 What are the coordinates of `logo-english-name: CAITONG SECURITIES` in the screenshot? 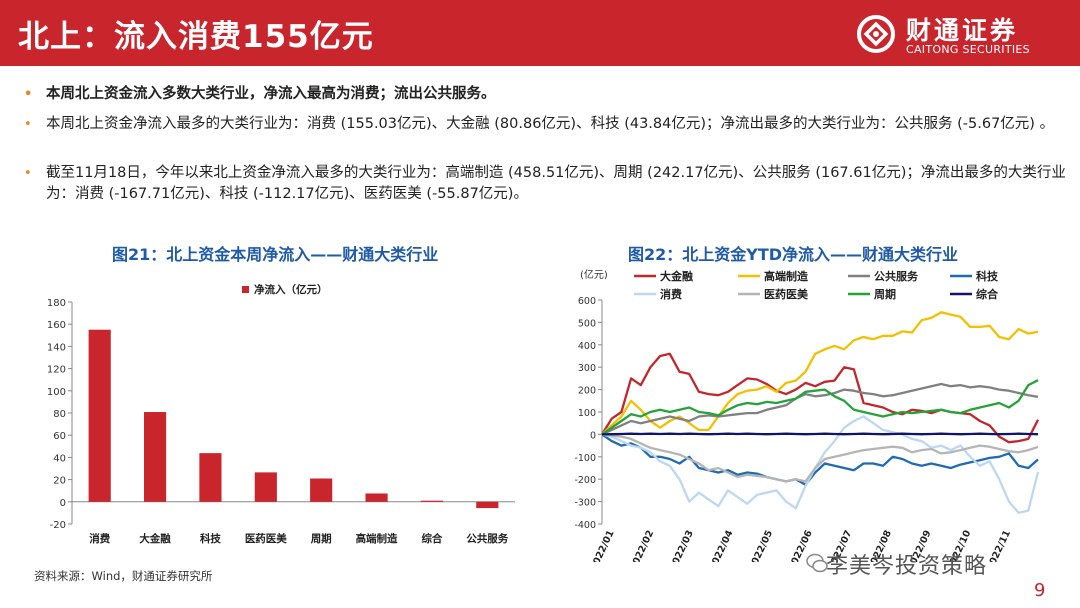 It's located at (968, 49).